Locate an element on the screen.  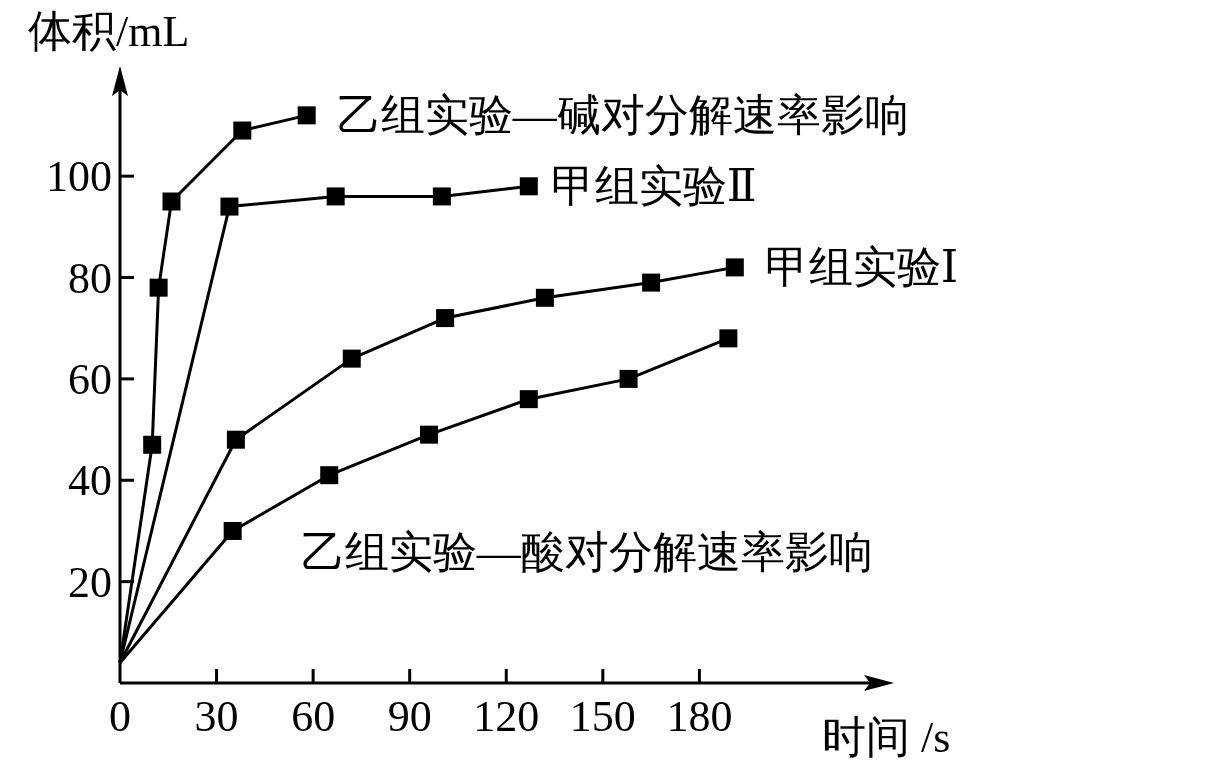
y-tick-label: 20 is located at coordinates (90, 582).